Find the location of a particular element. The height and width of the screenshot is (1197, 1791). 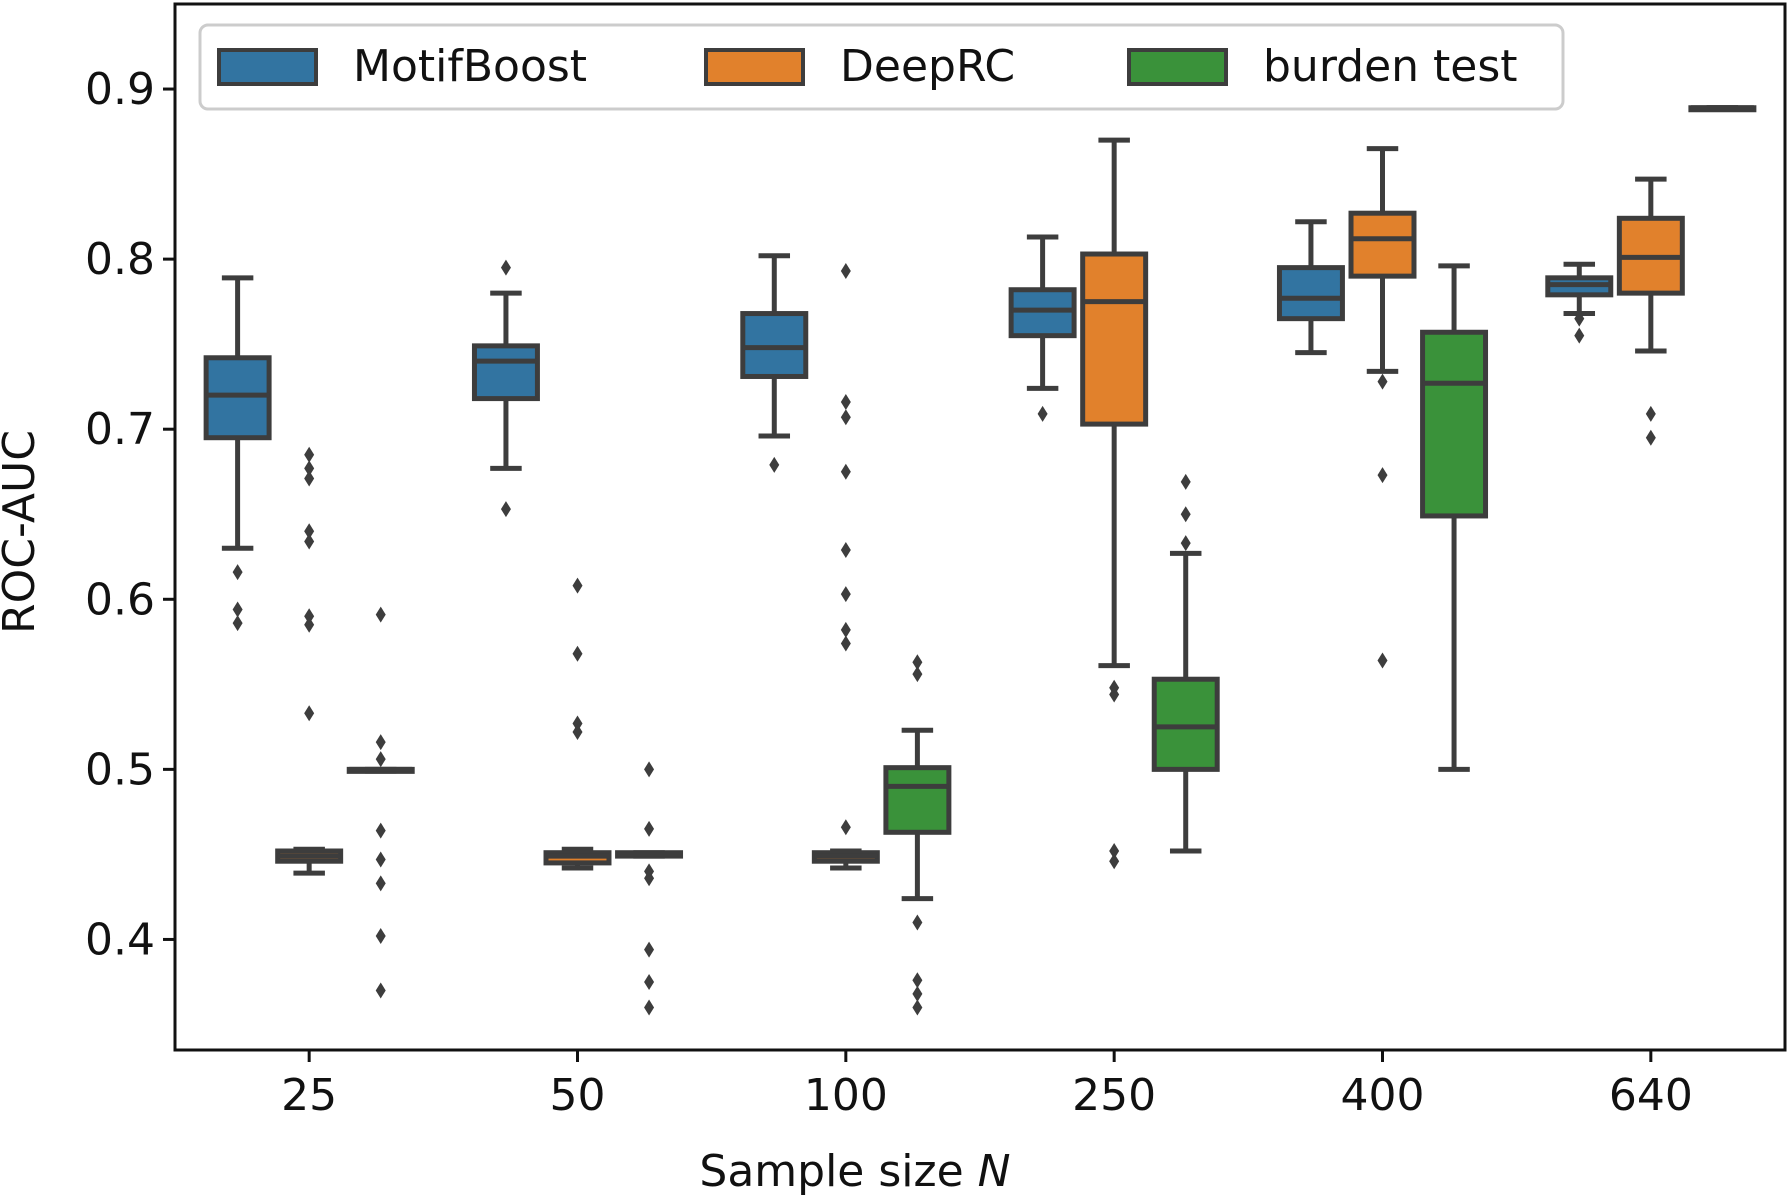

legend: MotifBoost DeepRC burden test is located at coordinates (881, 67).